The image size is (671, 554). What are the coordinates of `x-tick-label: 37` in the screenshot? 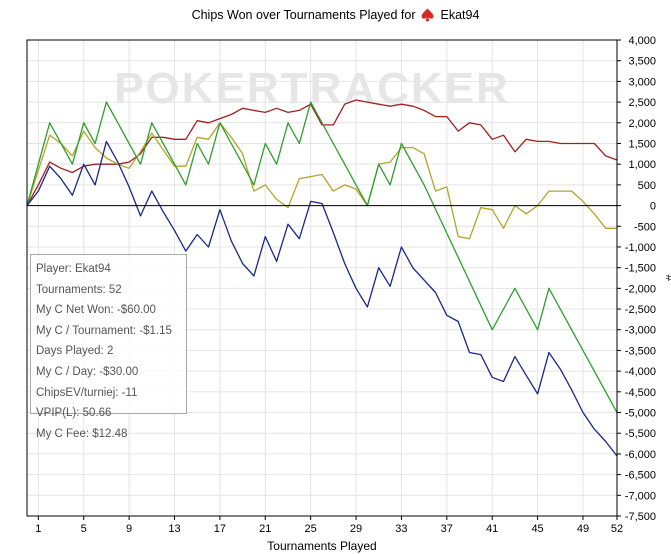 It's located at (447, 529).